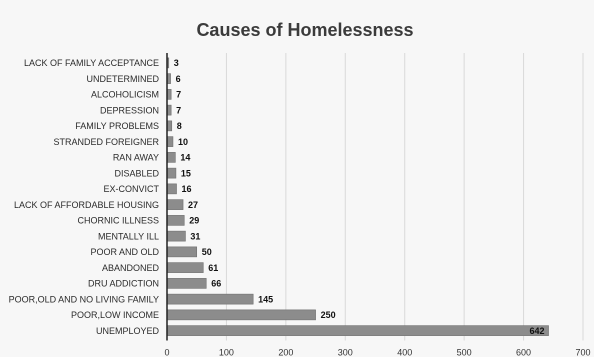 The height and width of the screenshot is (357, 594). Describe the element at coordinates (122, 79) in the screenshot. I see `category-label: UNDETERMINED` at that location.